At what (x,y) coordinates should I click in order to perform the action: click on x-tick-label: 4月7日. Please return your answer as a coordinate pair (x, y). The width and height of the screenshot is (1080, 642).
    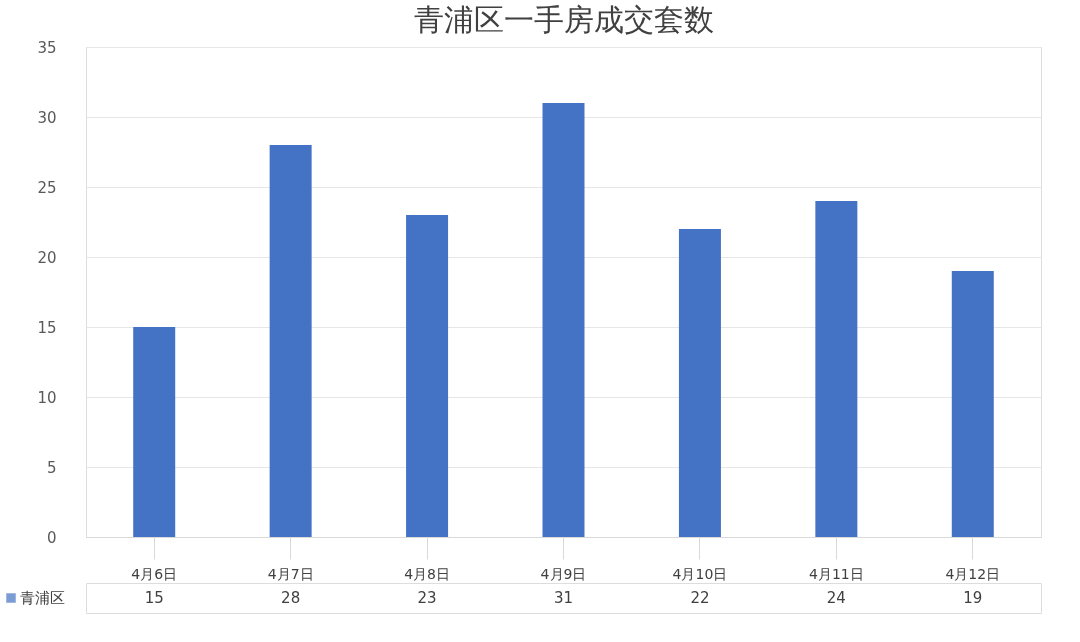
    Looking at the image, I should click on (290, 573).